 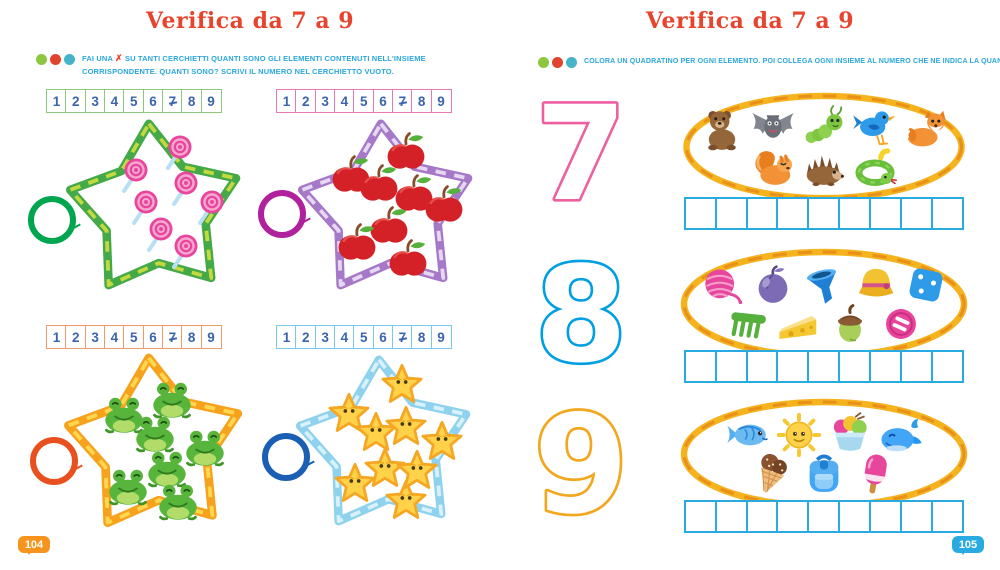 I want to click on activity-row-7: 7, so click(x=750, y=165).